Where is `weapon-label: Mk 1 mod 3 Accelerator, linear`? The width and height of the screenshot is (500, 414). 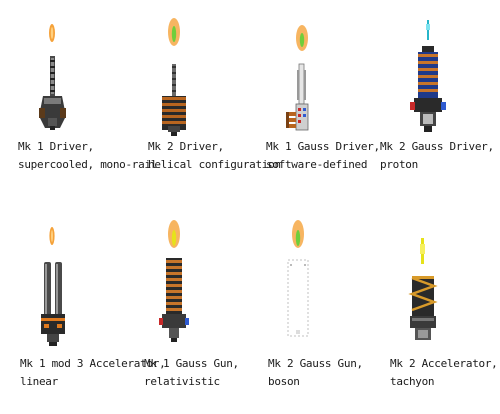 weapon-label: Mk 1 mod 3 Accelerator, linear is located at coordinates (93, 372).